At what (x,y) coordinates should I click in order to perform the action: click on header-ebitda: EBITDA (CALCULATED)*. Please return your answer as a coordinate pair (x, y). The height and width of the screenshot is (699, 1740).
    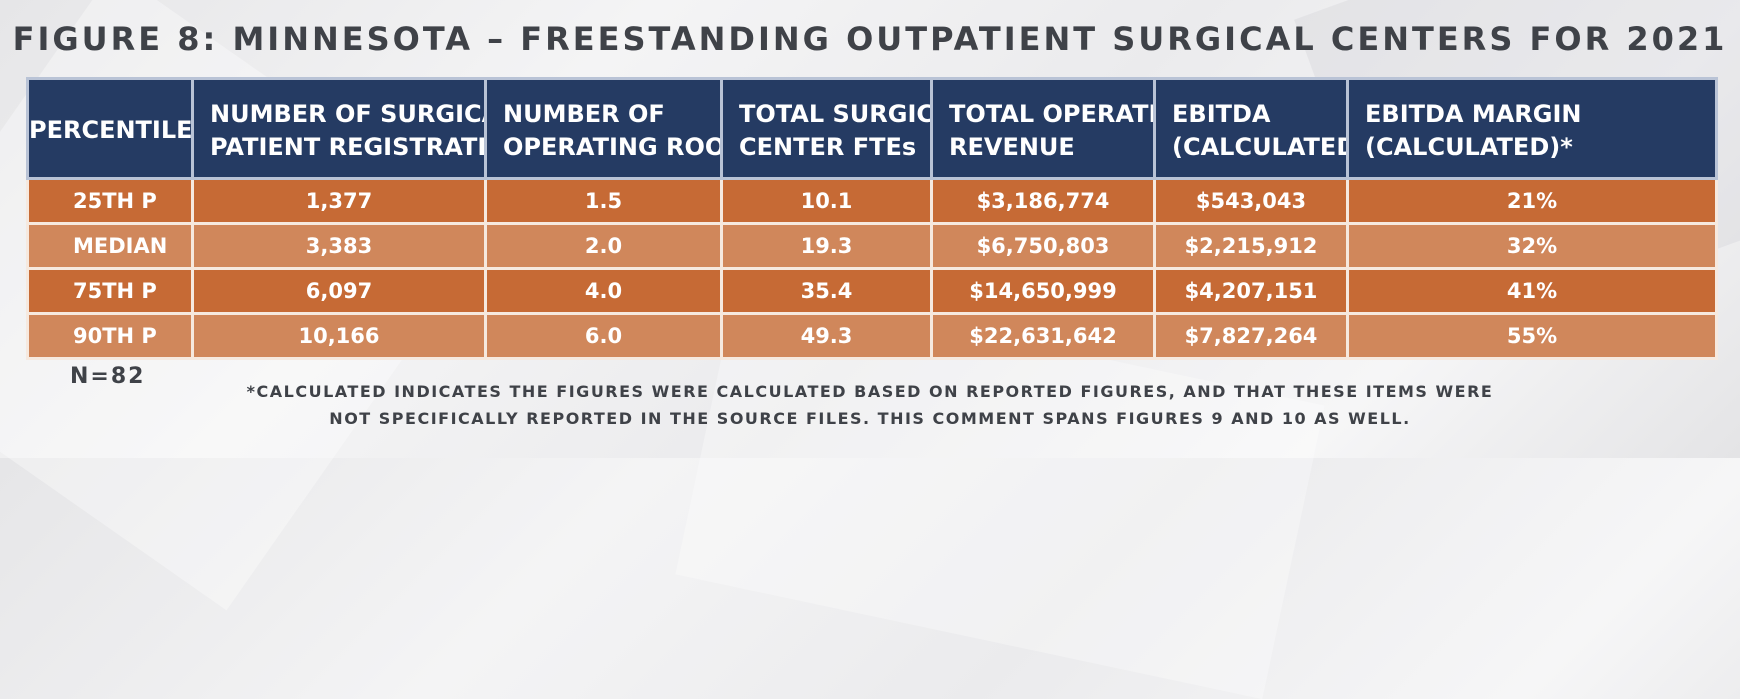
    Looking at the image, I should click on (1251, 128).